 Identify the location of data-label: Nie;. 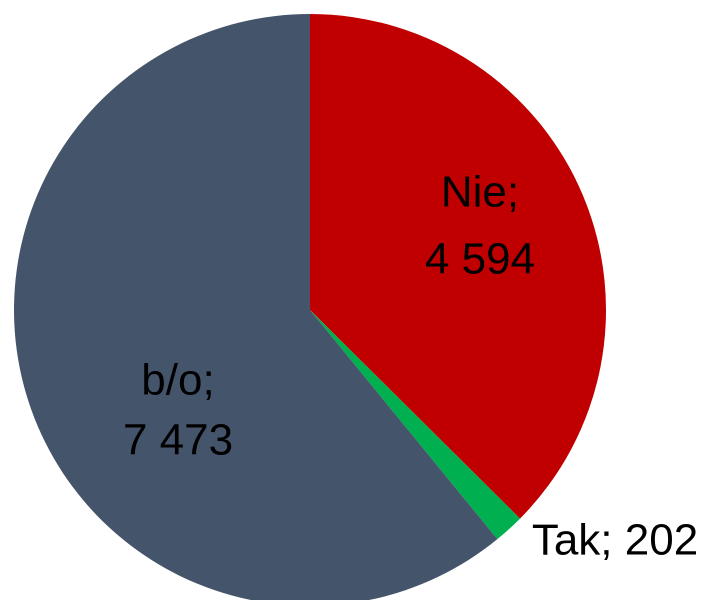
(480, 192).